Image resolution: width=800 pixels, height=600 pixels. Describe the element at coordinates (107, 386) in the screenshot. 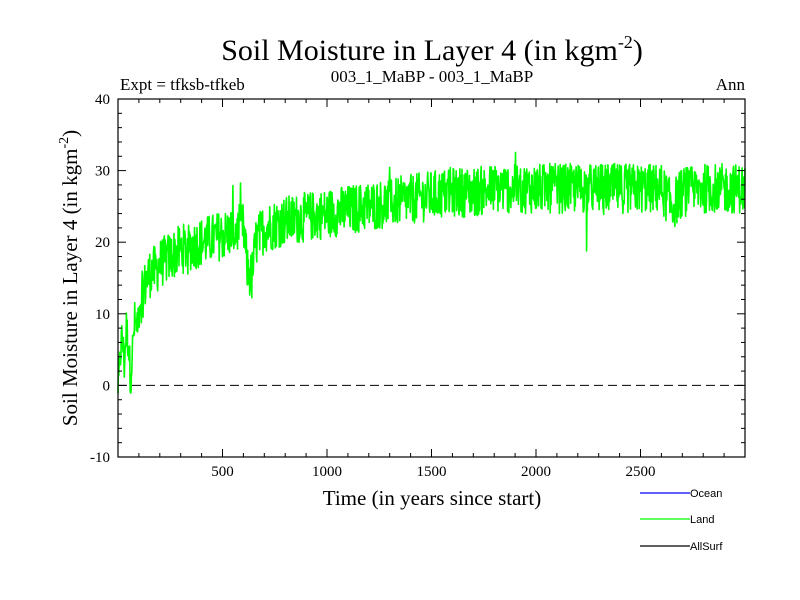

I see `y-tick-label: 0` at that location.